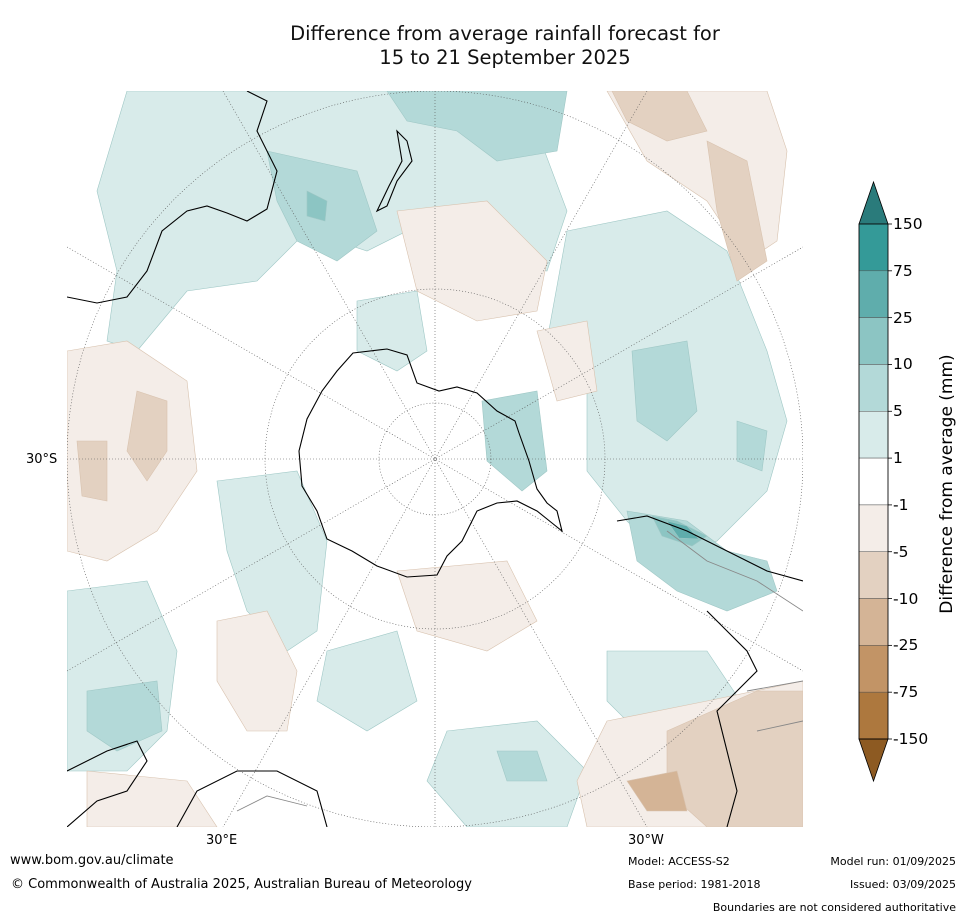 This screenshot has width=965, height=919. Describe the element at coordinates (901, 504) in the screenshot. I see `colorbar-tick-label: -1` at that location.